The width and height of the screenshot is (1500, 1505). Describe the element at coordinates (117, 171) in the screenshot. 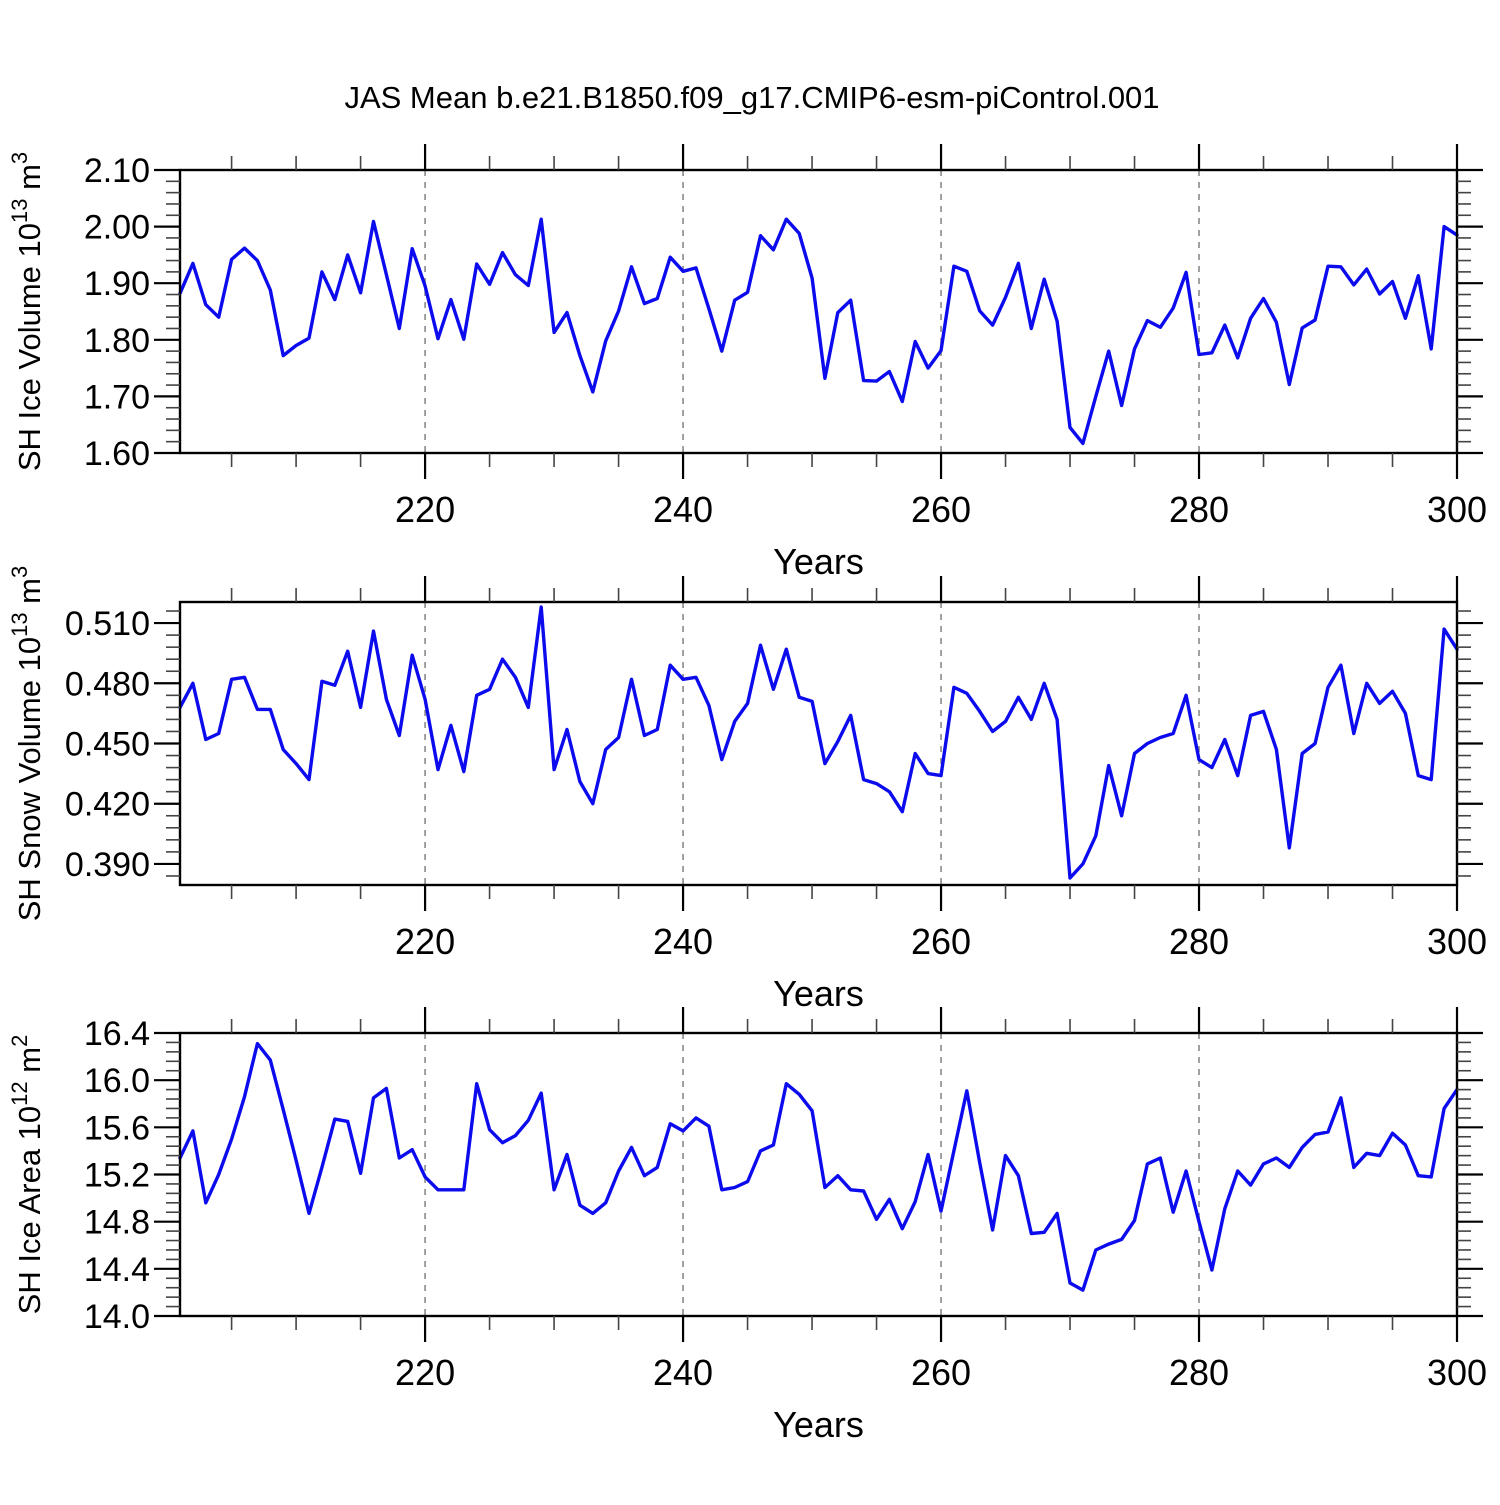

I see `y-tick-label: 2.10` at that location.